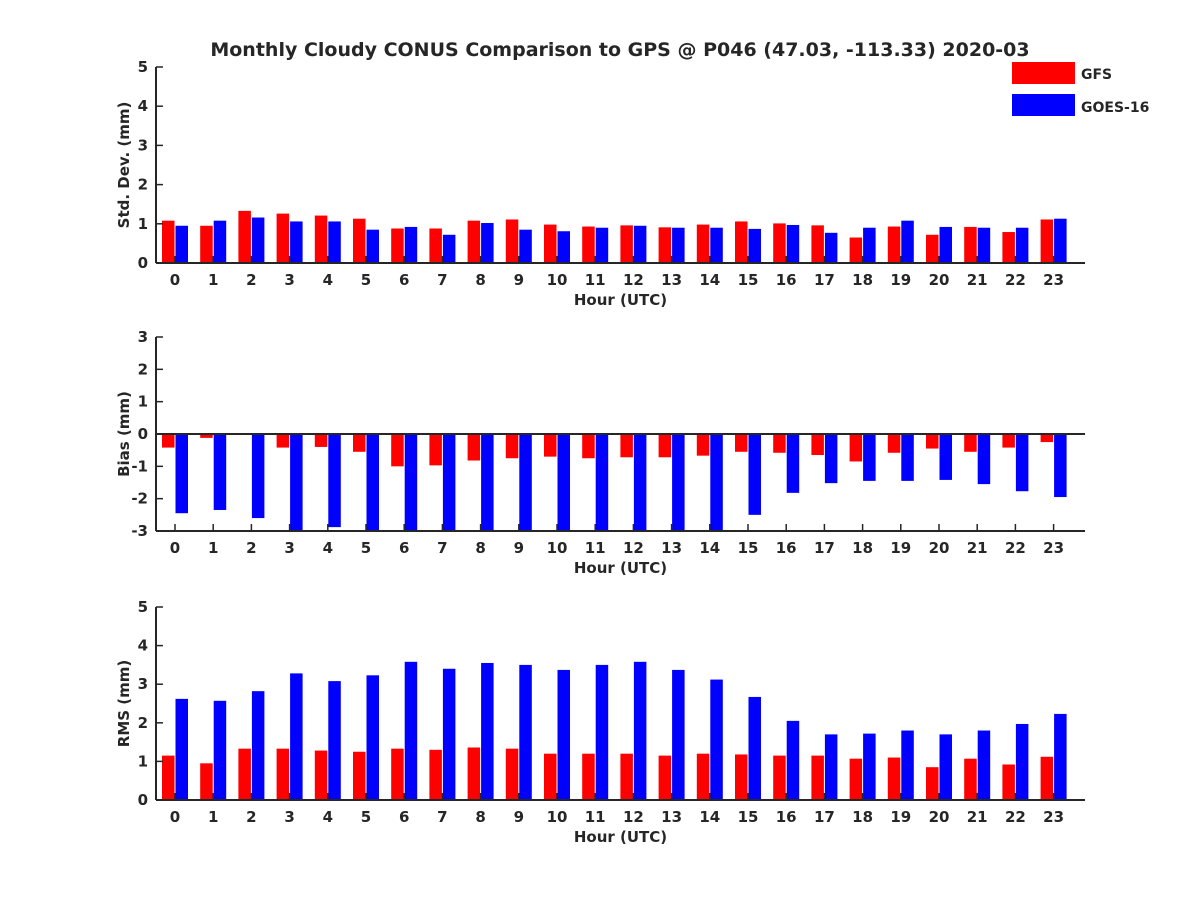  Describe the element at coordinates (251, 817) in the screenshot. I see `x-tick-label: 2` at that location.